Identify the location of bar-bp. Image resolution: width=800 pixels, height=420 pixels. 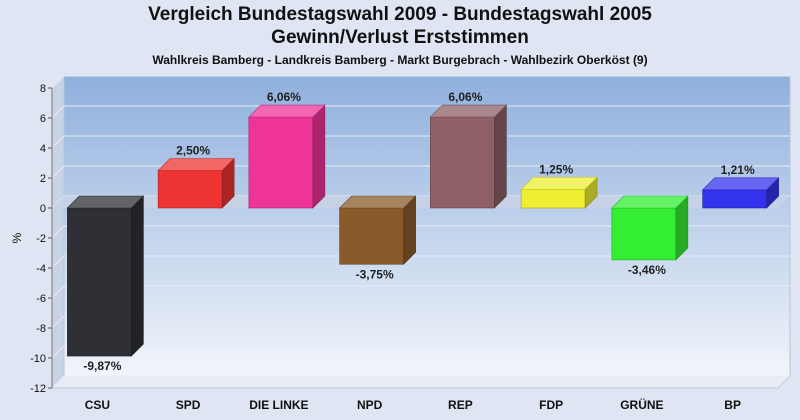
(740, 193).